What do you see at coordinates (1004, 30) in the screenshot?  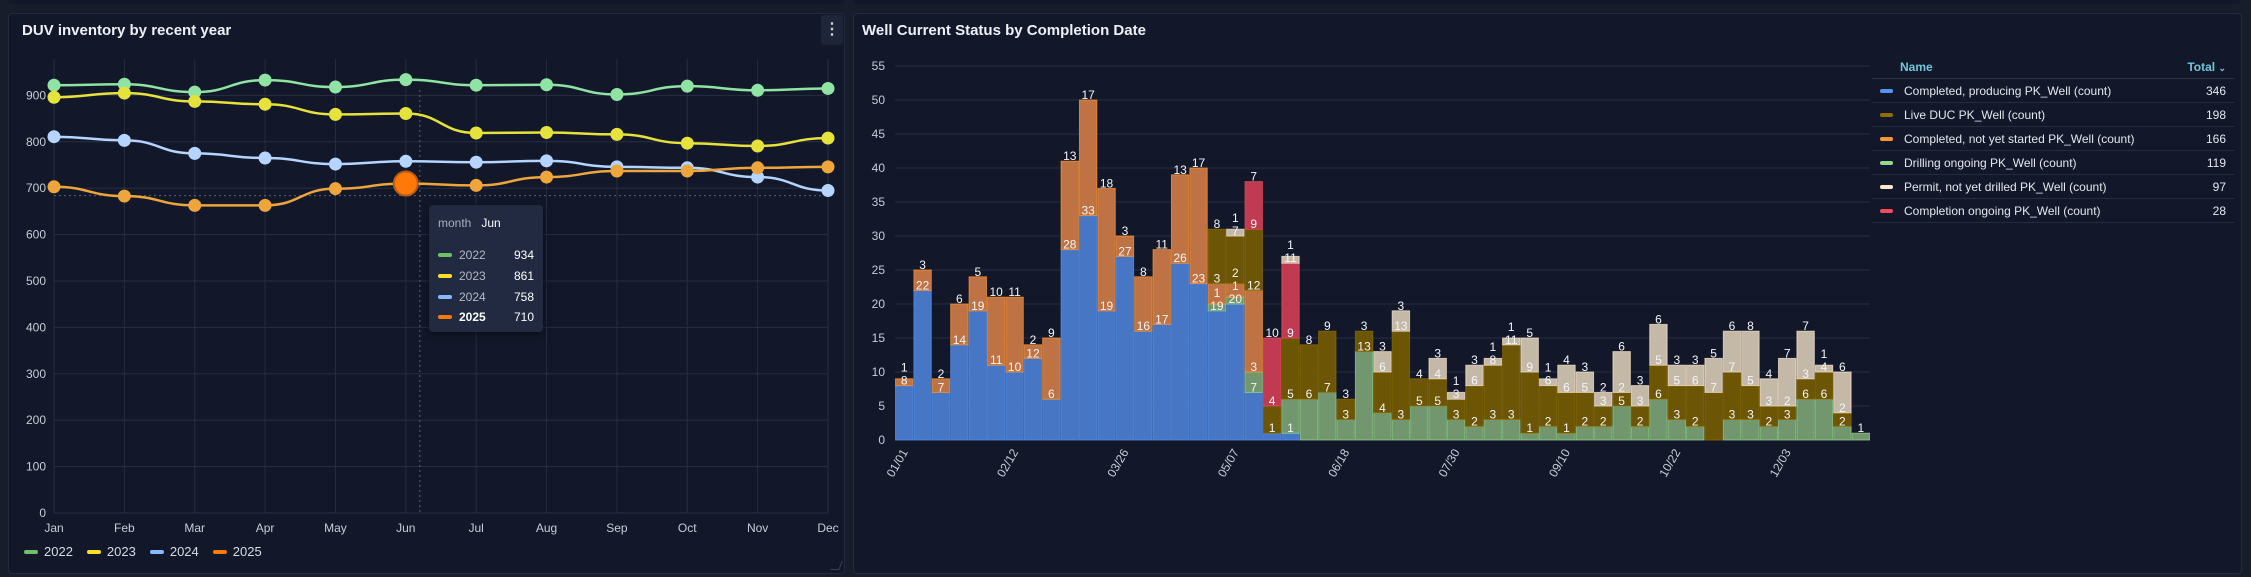 I see `panel-title: Well Current Status by Completion Date` at bounding box center [1004, 30].